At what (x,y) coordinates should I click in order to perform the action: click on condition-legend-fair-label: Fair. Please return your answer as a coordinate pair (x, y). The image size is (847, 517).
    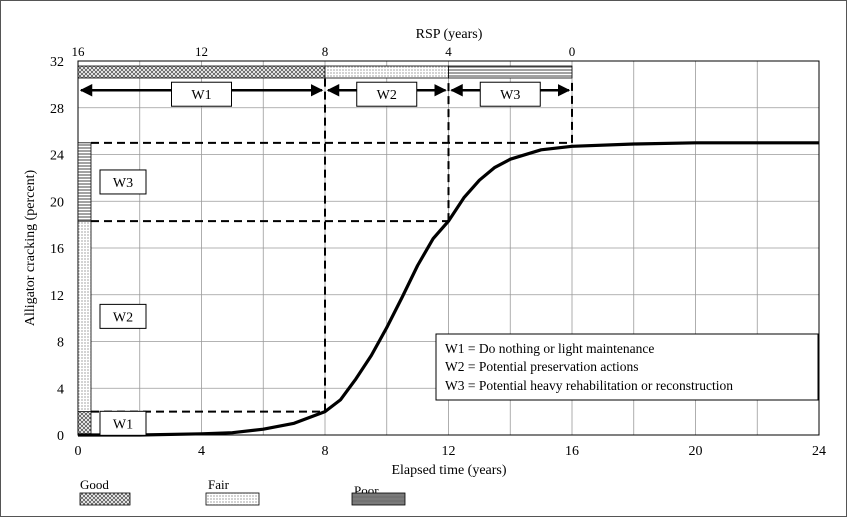
    Looking at the image, I should click on (219, 484).